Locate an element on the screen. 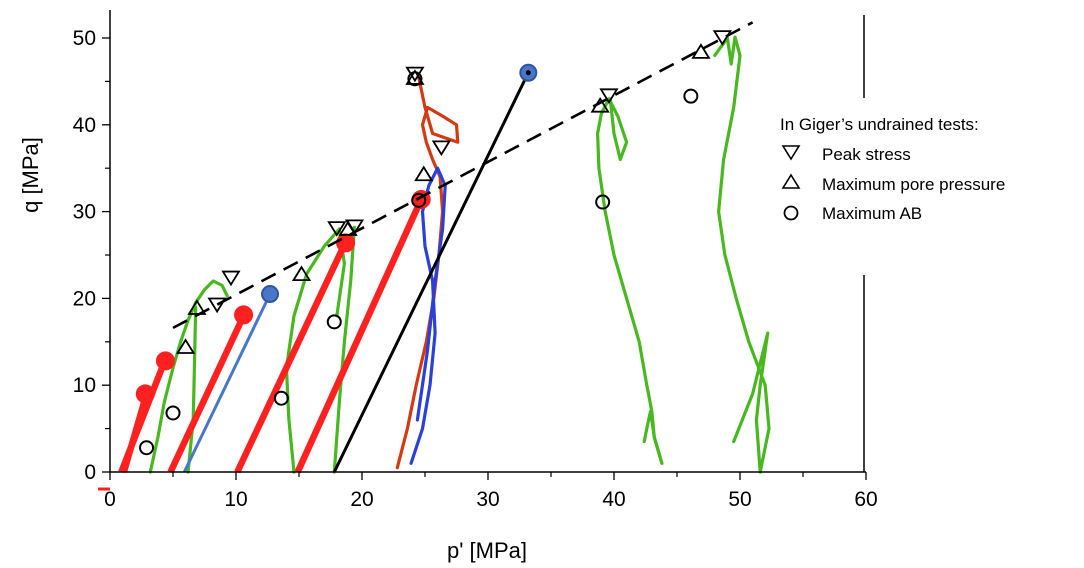  legend-max-pore-pressure-label: Maximum pore pressure is located at coordinates (913, 184).